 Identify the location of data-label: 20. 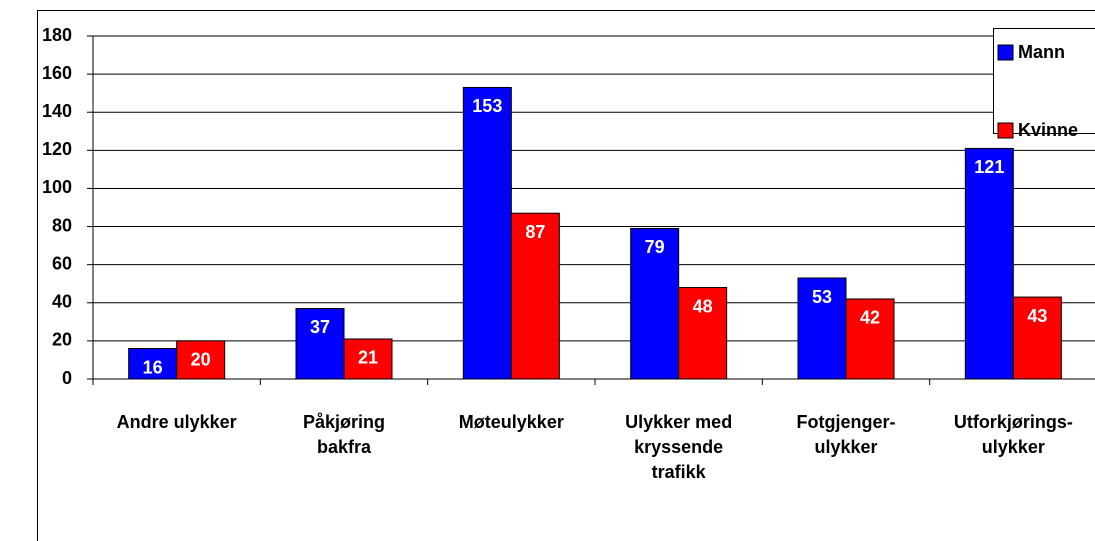
(201, 360).